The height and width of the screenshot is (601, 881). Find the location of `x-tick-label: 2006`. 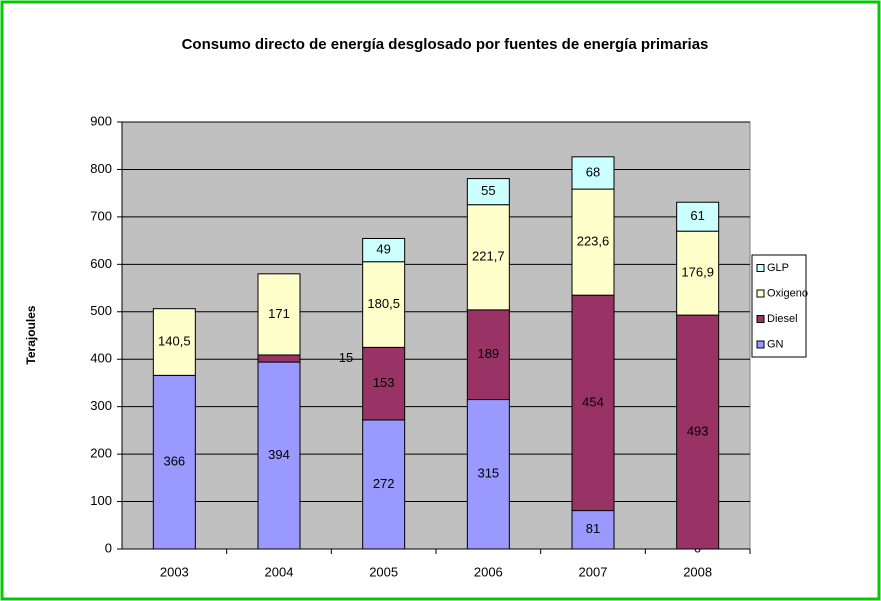

x-tick-label: 2006 is located at coordinates (488, 571).